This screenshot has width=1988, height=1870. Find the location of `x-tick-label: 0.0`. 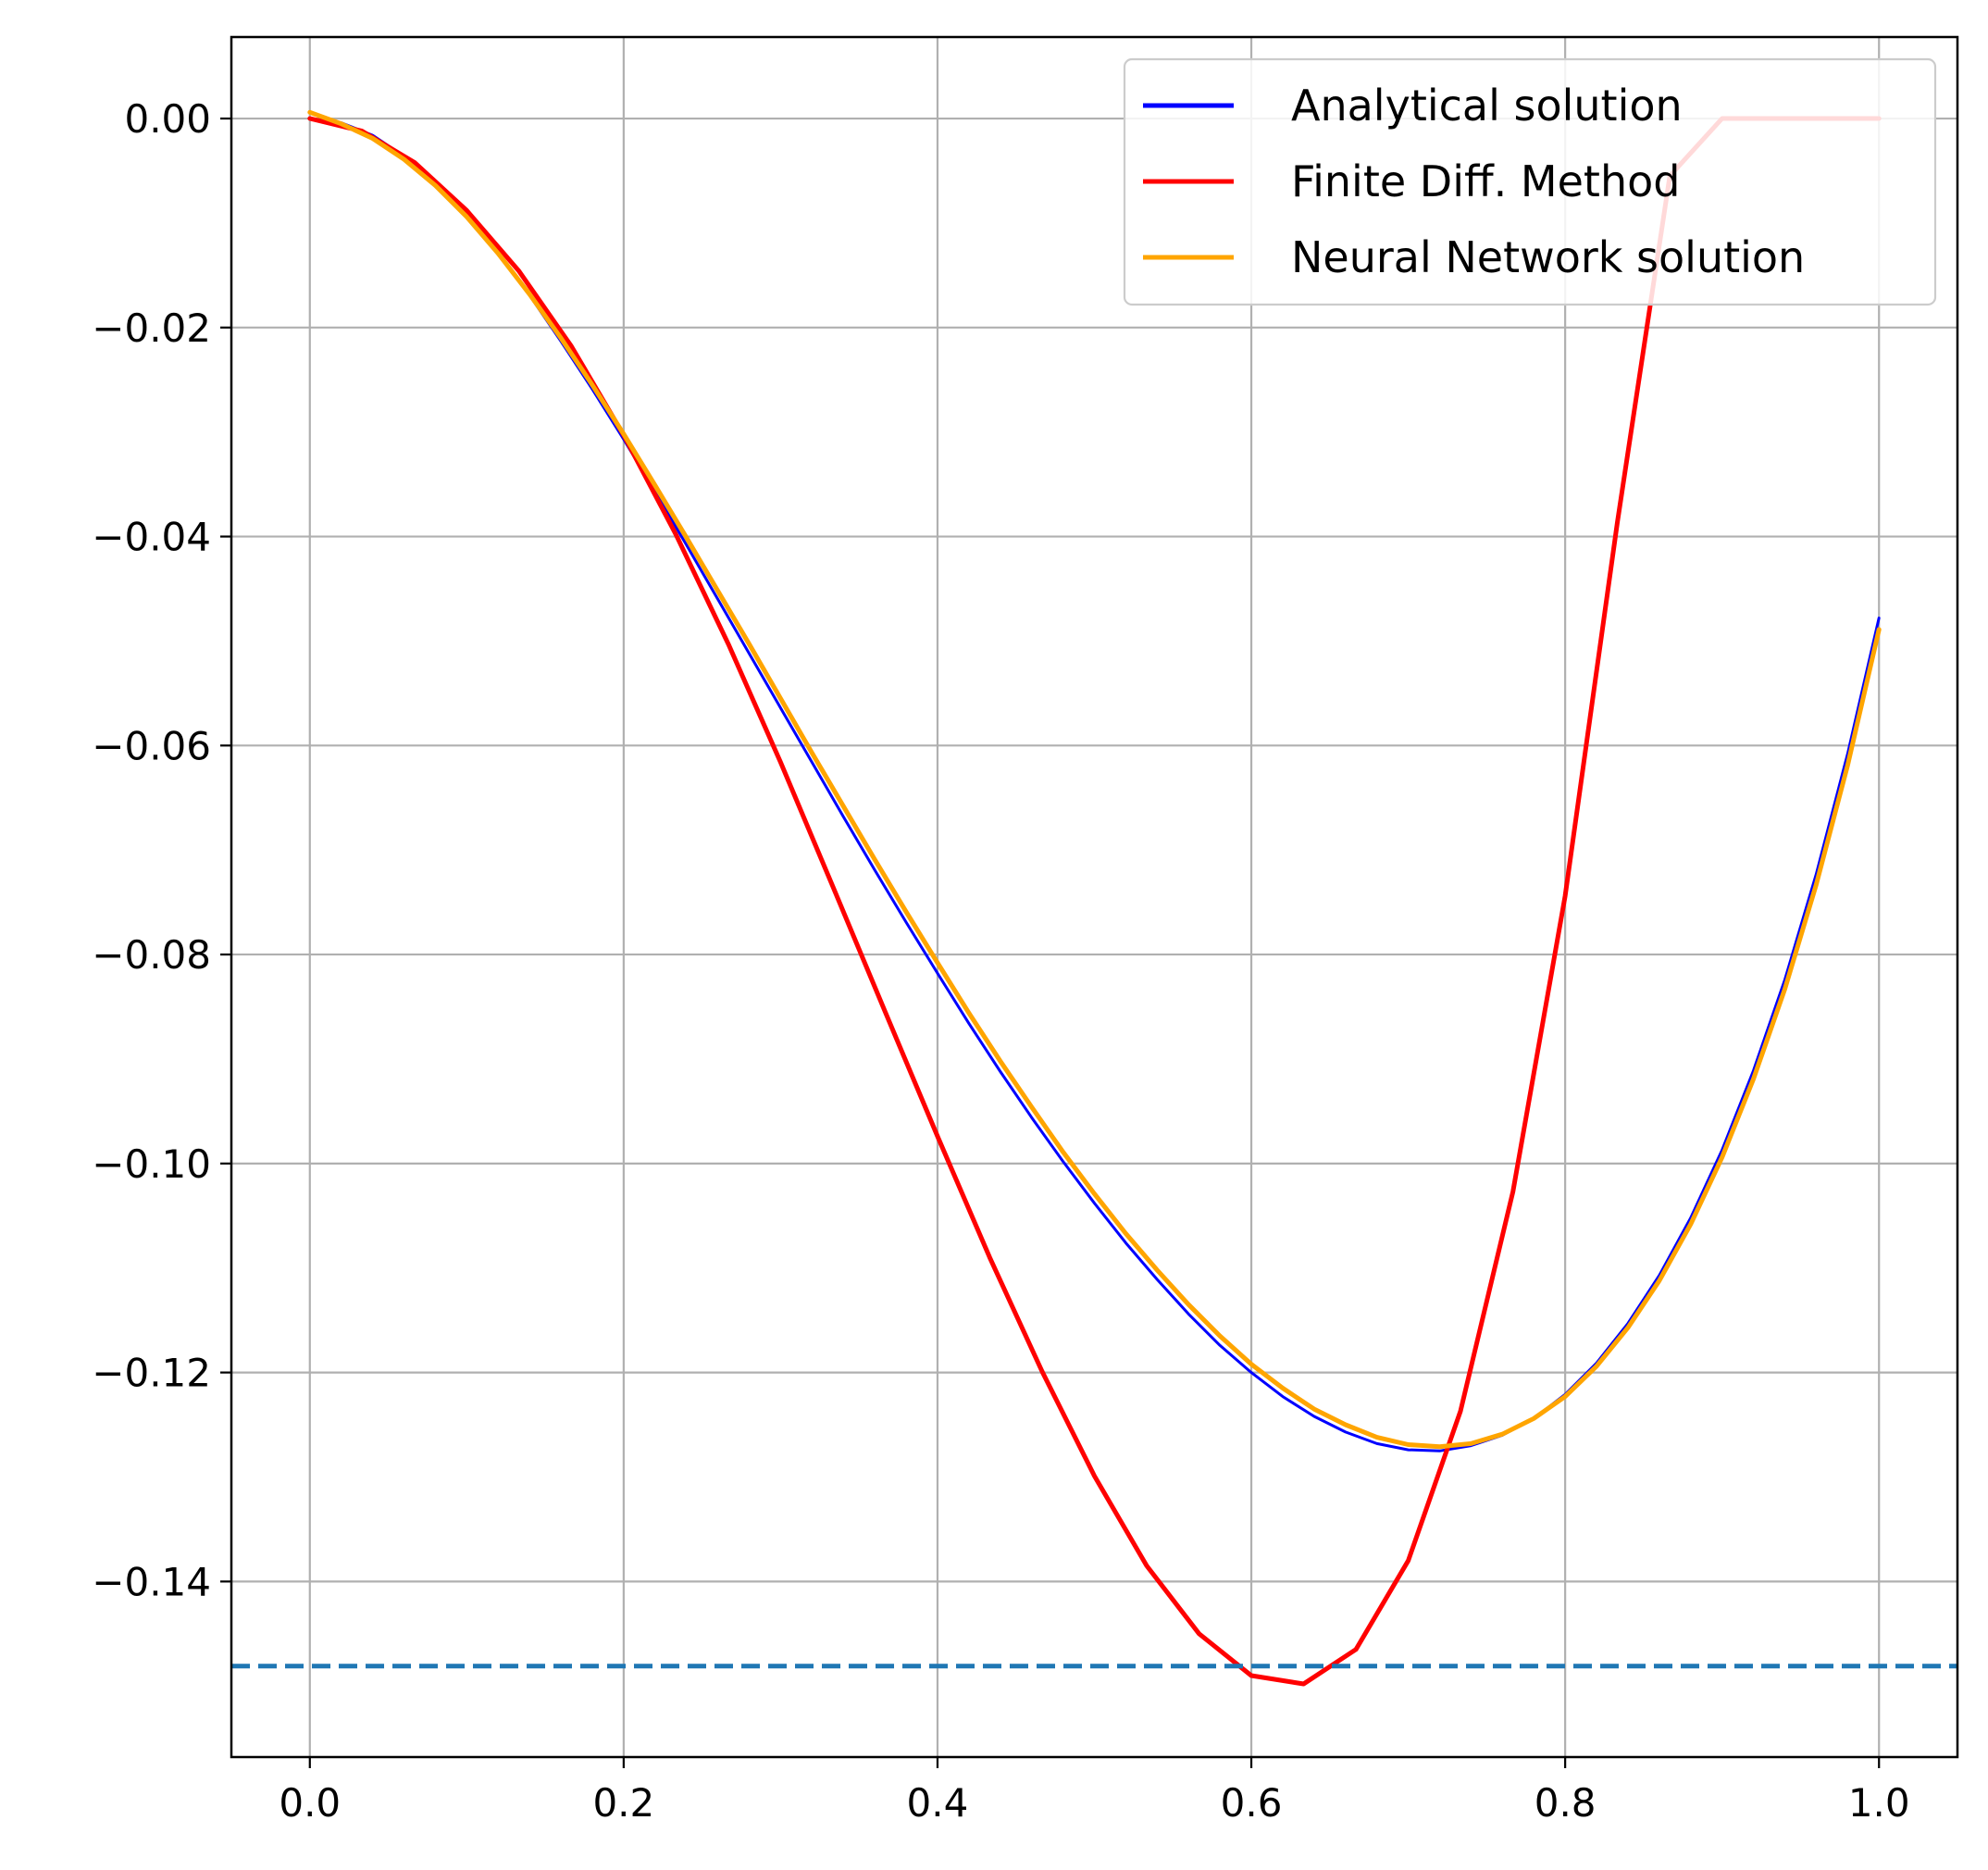

x-tick-label: 0.0 is located at coordinates (310, 1803).